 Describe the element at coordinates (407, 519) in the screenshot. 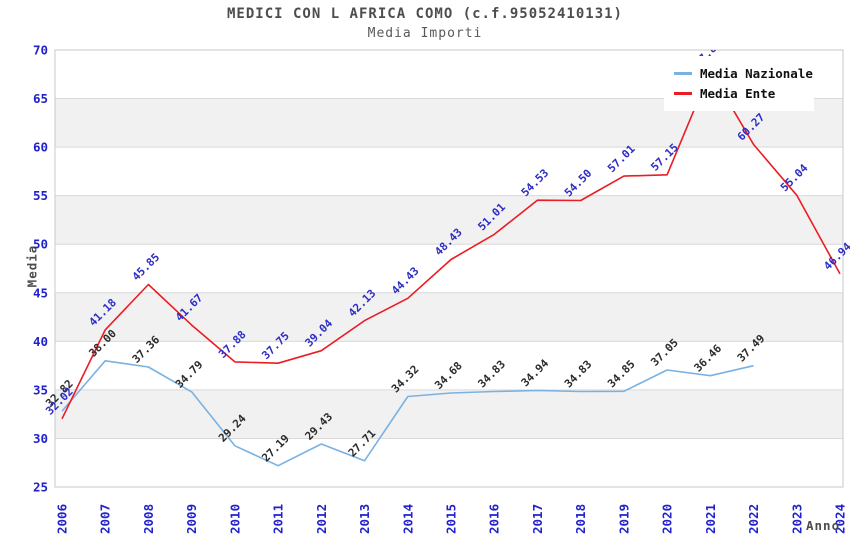

I see `x-tick-label: 2014` at that location.